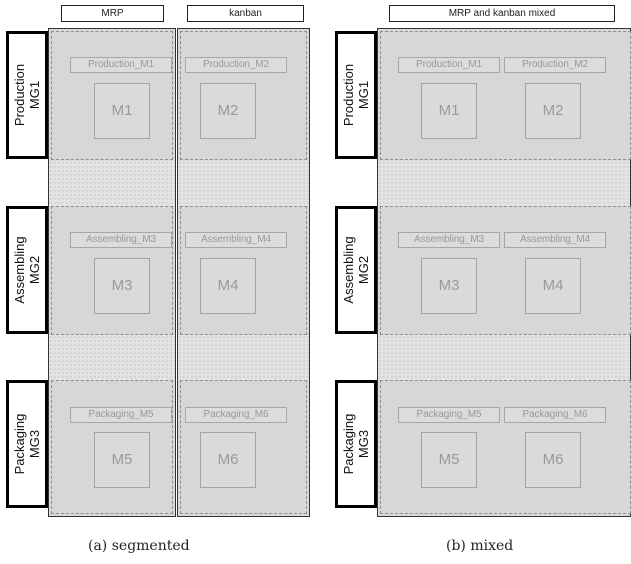 This screenshot has height=564, width=631. What do you see at coordinates (505, 270) in the screenshot?
I see `band-mg2-mixed` at bounding box center [505, 270].